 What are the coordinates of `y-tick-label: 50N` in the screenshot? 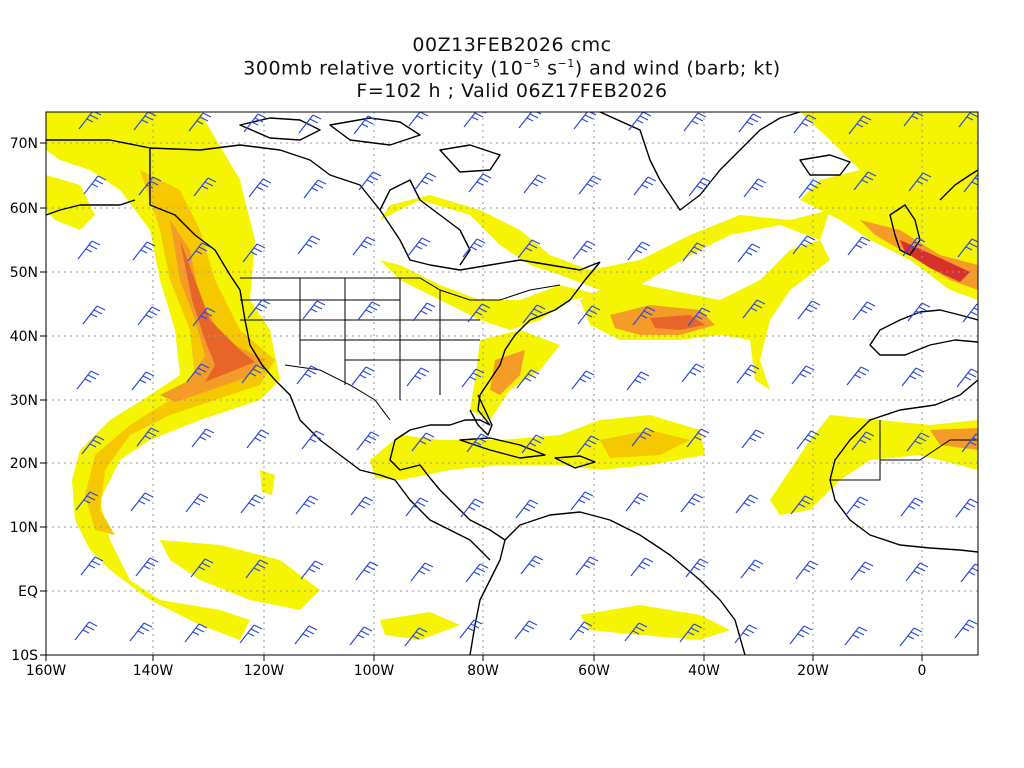 It's located at (24, 273).